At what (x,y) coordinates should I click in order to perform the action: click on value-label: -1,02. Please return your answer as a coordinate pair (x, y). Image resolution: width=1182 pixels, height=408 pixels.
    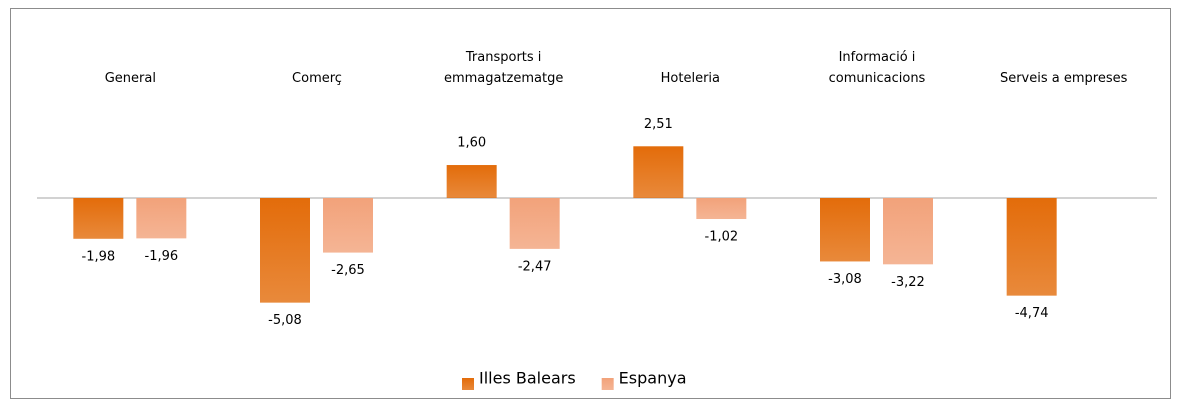
    Looking at the image, I should click on (722, 237).